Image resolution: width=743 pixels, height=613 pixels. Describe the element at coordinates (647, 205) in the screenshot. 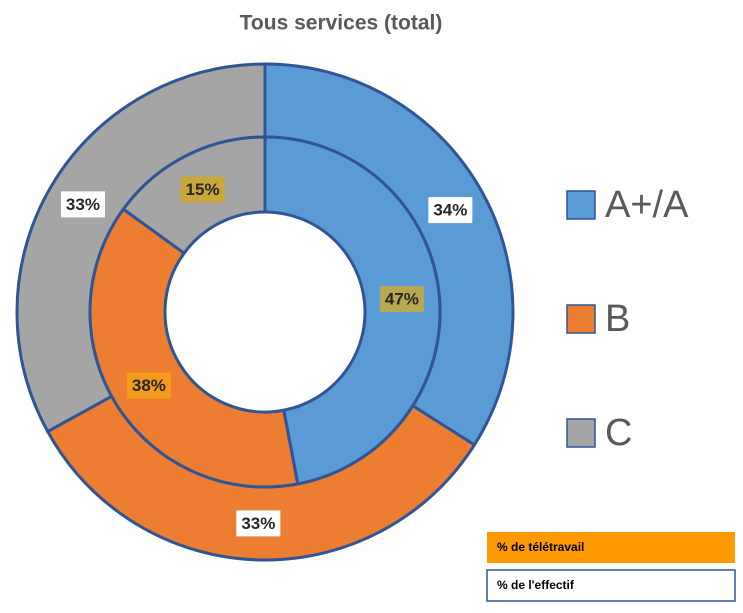

I see `legend-label: A+/A` at that location.